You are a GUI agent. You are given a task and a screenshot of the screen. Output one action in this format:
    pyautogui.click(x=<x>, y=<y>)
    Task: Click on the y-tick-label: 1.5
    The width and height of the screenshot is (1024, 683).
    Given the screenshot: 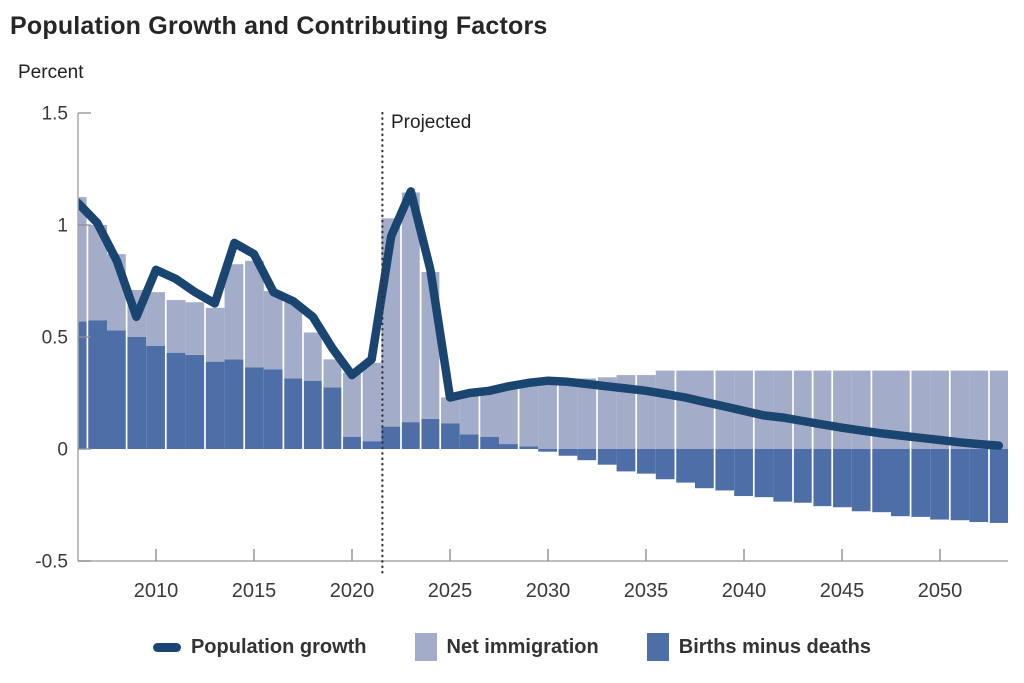 What is the action you would take?
    pyautogui.click(x=55, y=114)
    